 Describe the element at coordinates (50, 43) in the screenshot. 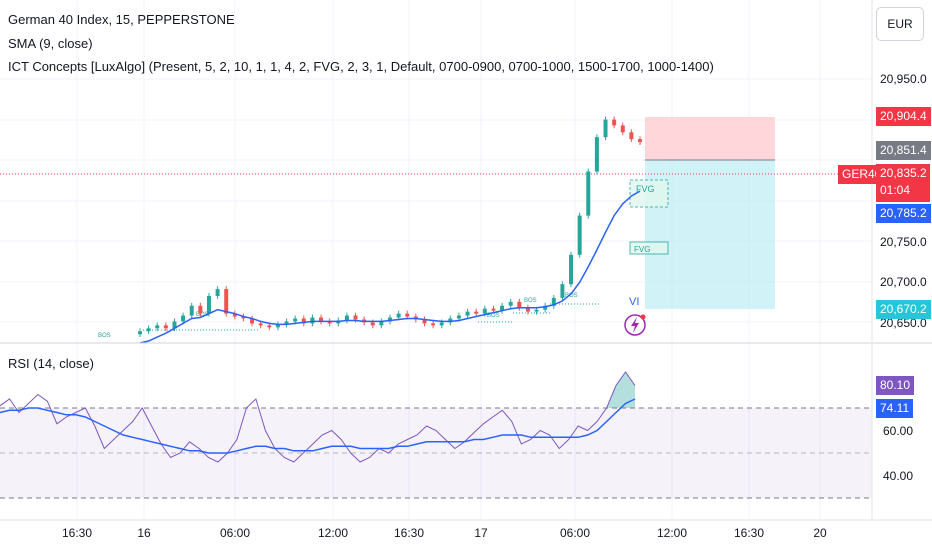

I see `sma-legend: SMA (9, close)` at that location.